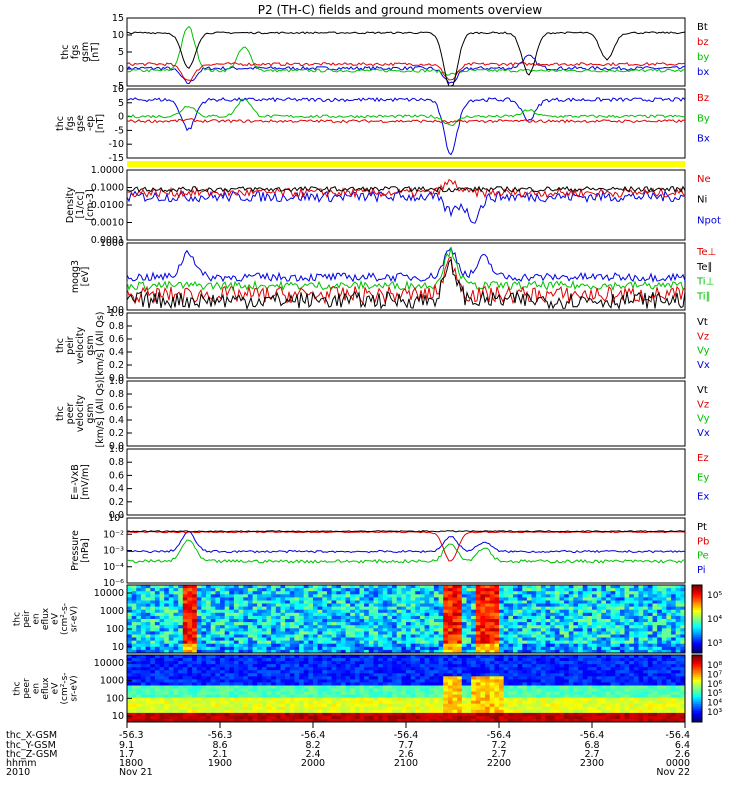 The width and height of the screenshot is (750, 800). Describe the element at coordinates (116, 475) in the screenshot. I see `y-tick-label: 0.6` at that location.